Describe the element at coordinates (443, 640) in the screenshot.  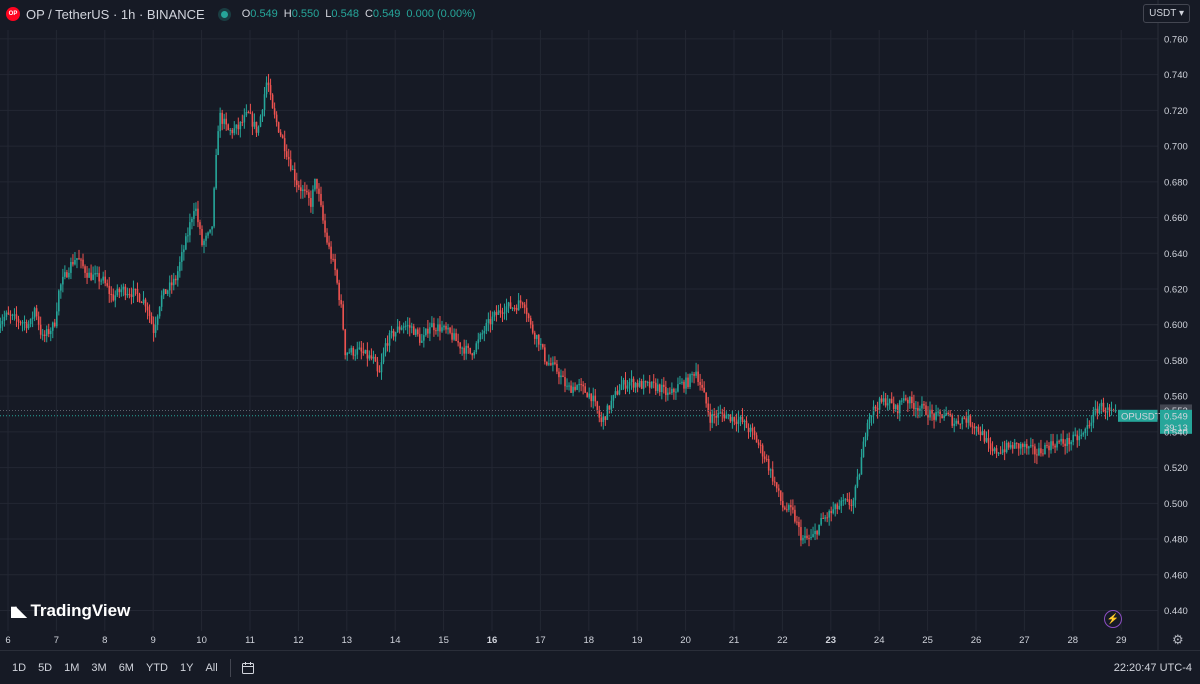
I see `x-tick-label: 15` at that location.